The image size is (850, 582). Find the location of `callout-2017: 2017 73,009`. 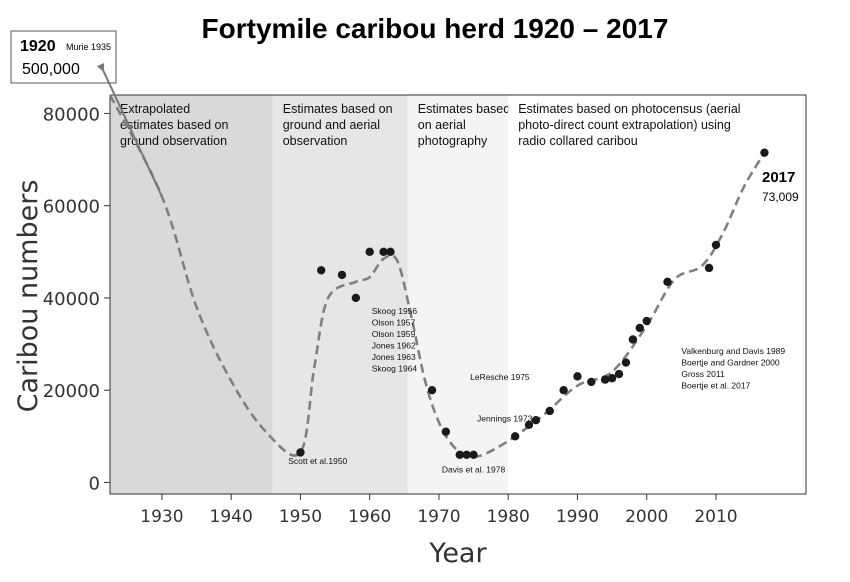

callout-2017: 2017 73,009 is located at coordinates (780, 186).